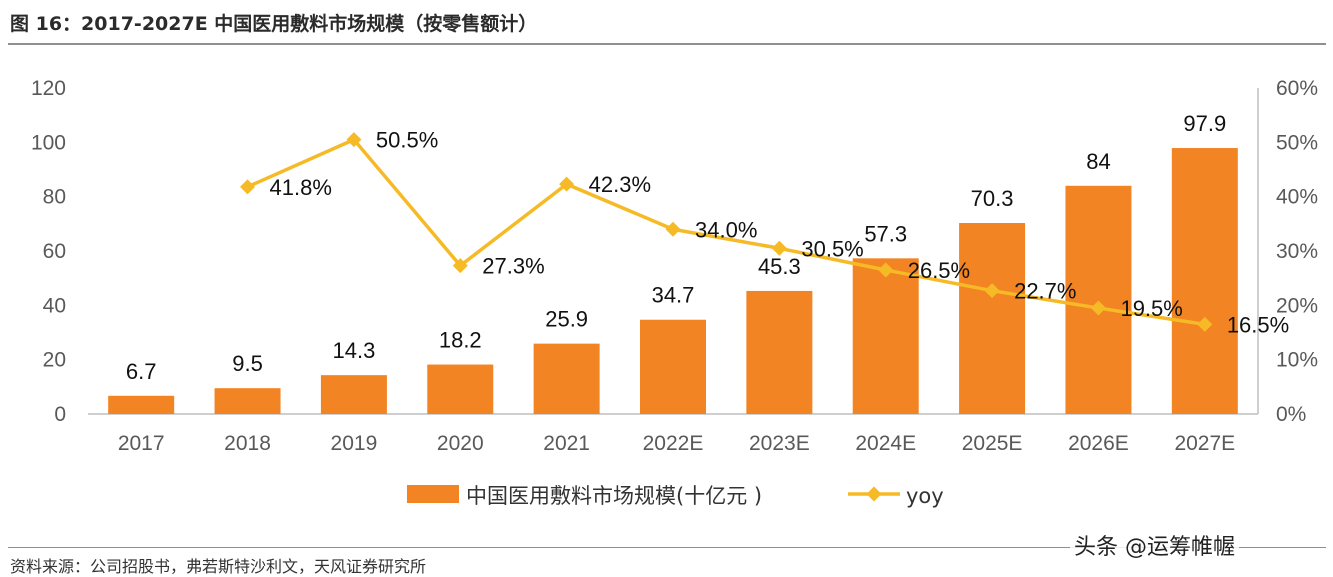 This screenshot has height=577, width=1333. I want to click on bar-value-label: 18.2, so click(460, 340).